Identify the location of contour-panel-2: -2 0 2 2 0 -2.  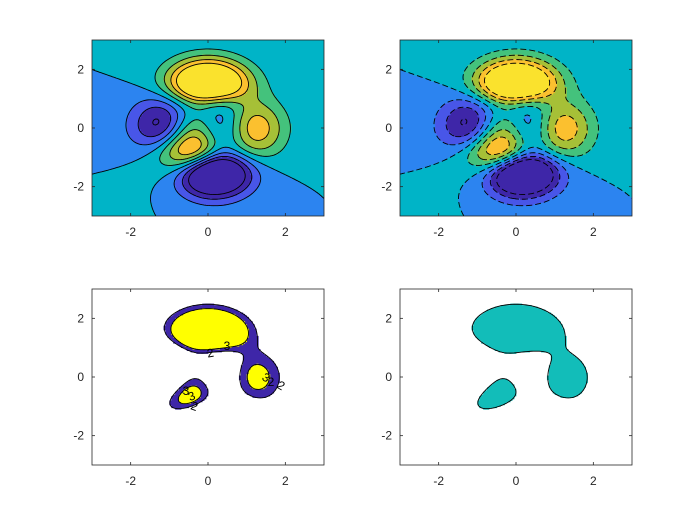
(507, 139).